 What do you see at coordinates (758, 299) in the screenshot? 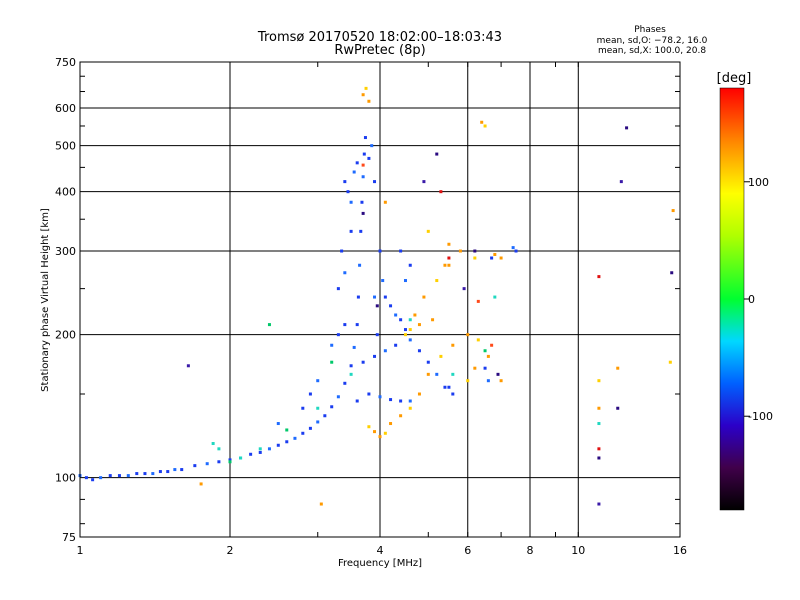
I see `colorbar-ticks: 100 0 -100` at bounding box center [758, 299].